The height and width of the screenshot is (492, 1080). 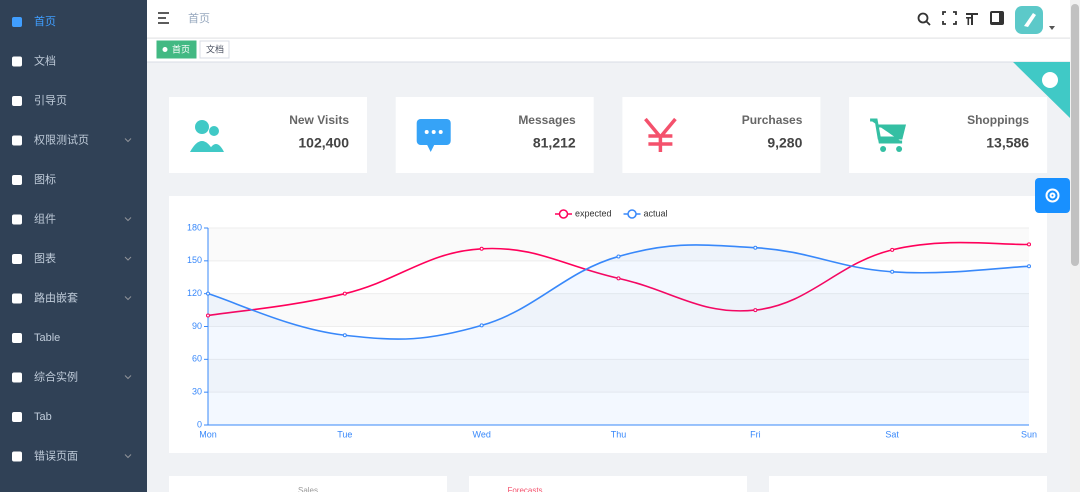 What do you see at coordinates (194, 260) in the screenshot?
I see `y-tick-label: 150` at bounding box center [194, 260].